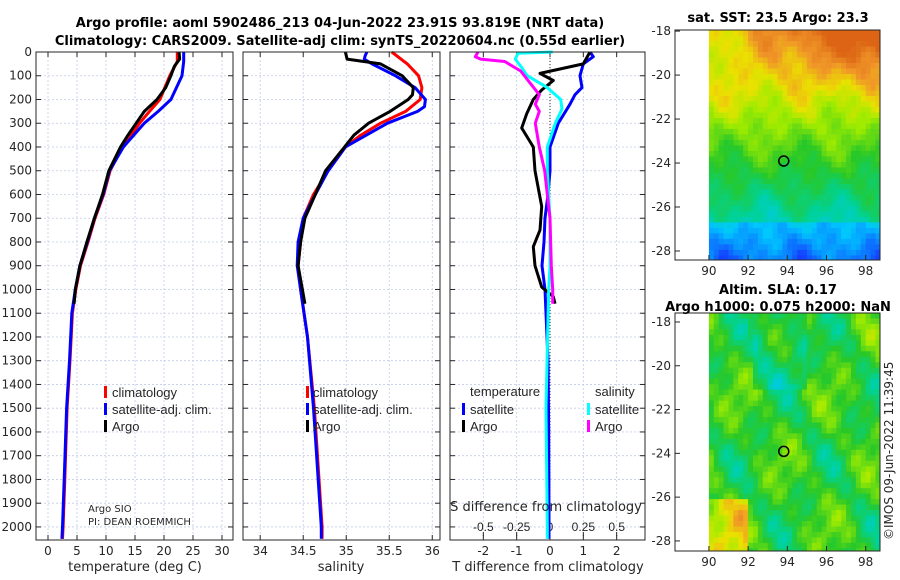 The image size is (900, 580). I want to click on y-tick-label: 1800, so click(16, 479).